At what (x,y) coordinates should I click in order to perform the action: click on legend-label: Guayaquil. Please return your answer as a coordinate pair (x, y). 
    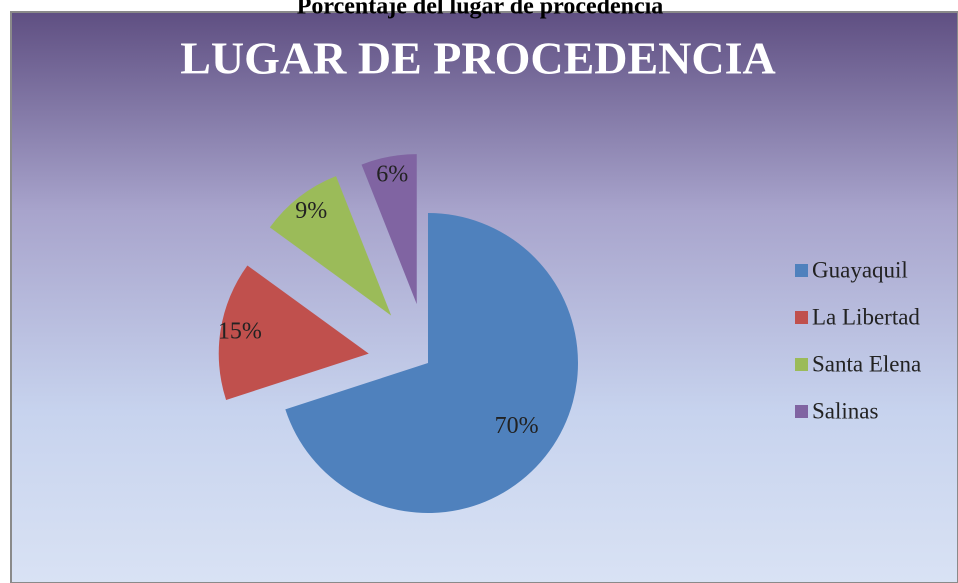
    Looking at the image, I should click on (860, 269).